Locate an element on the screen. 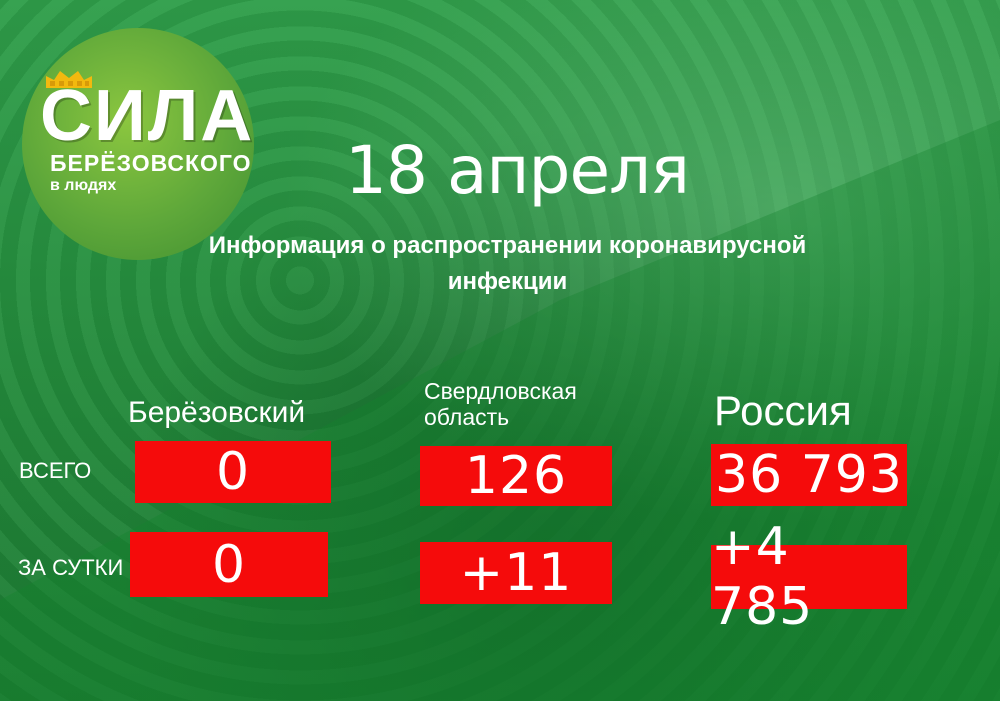 The height and width of the screenshot is (701, 1000). column-header-sverdlovsk-line1: Свердловская is located at coordinates (500, 391).